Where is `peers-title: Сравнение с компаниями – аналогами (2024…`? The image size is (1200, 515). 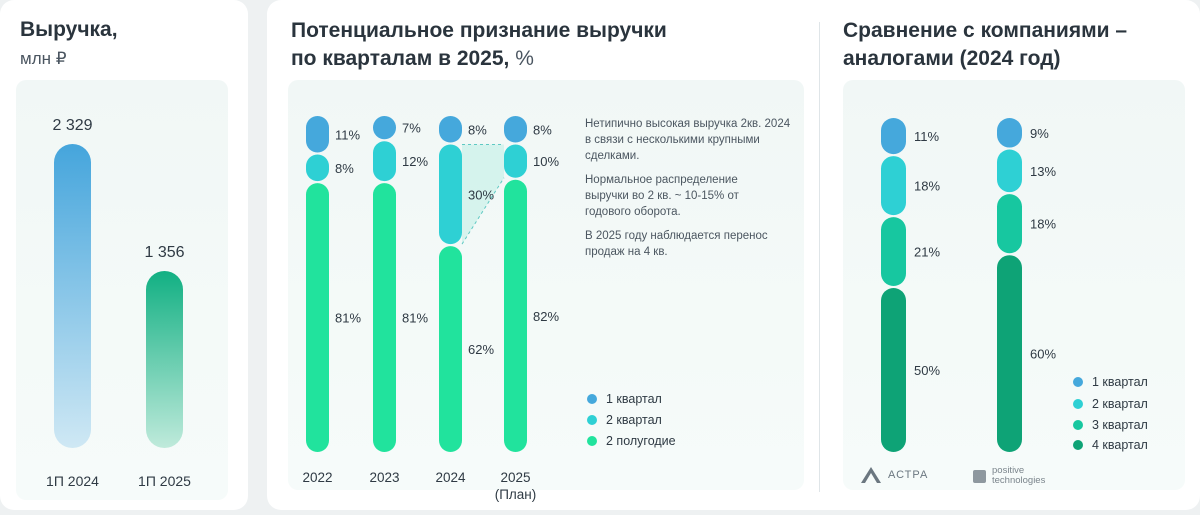 peers-title: Сравнение с компаниями – аналогами (2024… is located at coordinates (985, 45).